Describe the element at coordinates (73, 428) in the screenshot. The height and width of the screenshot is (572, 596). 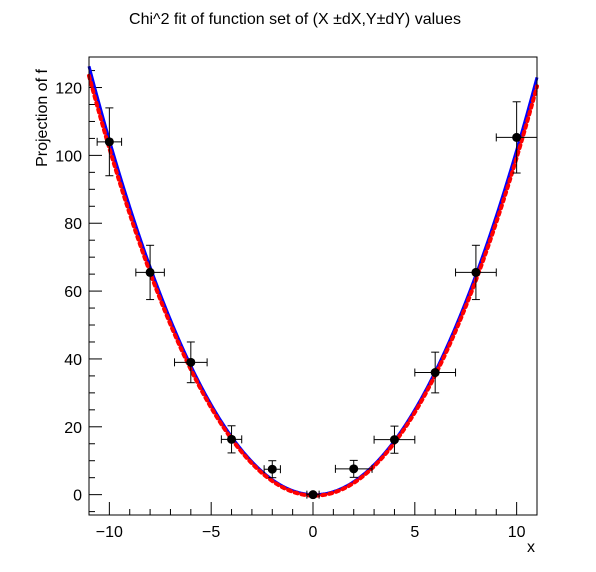
I see `y-tick-label: 20` at that location.